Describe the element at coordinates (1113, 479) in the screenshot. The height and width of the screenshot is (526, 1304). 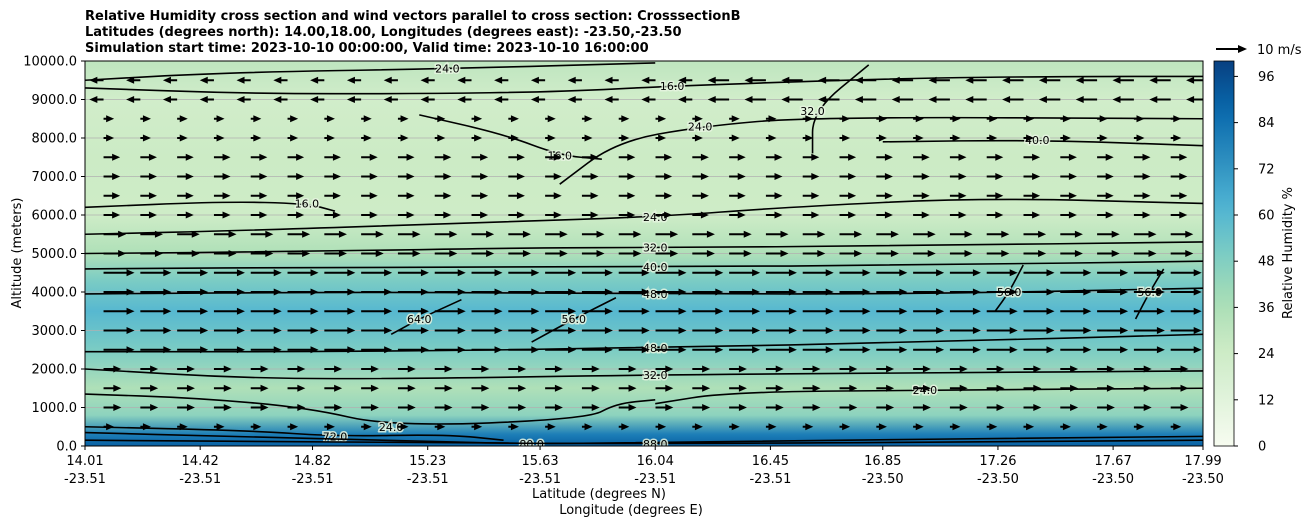
I see `x-tick-label-lon: -23.50` at that location.